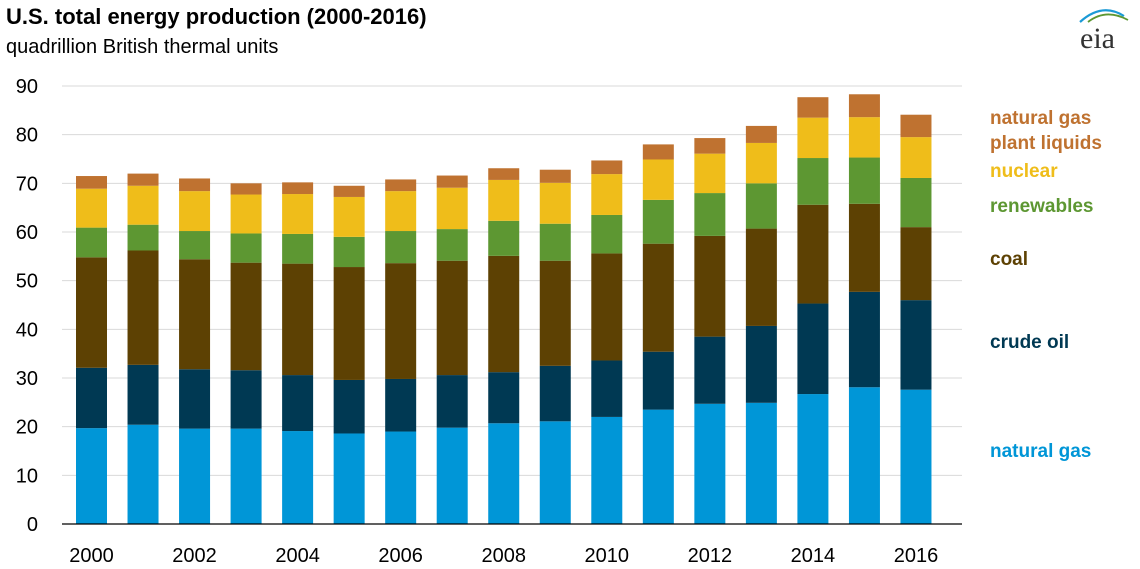  I want to click on x-tick-label: 2010, so click(607, 556).